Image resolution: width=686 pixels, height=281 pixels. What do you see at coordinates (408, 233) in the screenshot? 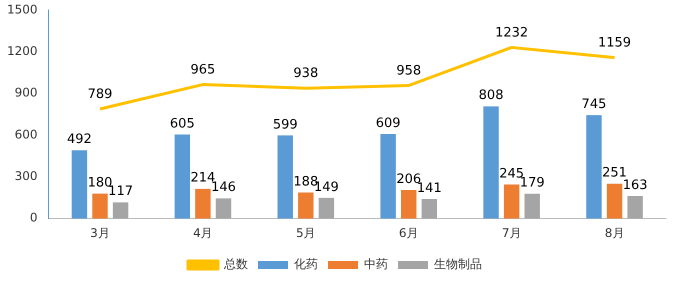
I see `x-tick-label: 6月` at bounding box center [408, 233].